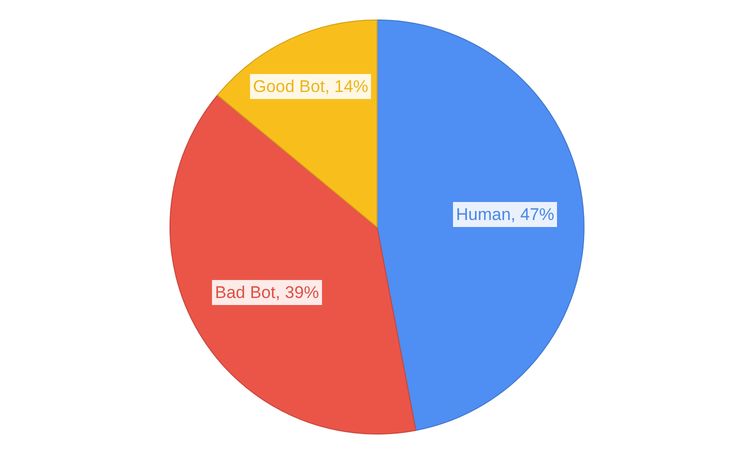  Describe the element at coordinates (505, 214) in the screenshot. I see `slice-label: Human, 47%` at that location.